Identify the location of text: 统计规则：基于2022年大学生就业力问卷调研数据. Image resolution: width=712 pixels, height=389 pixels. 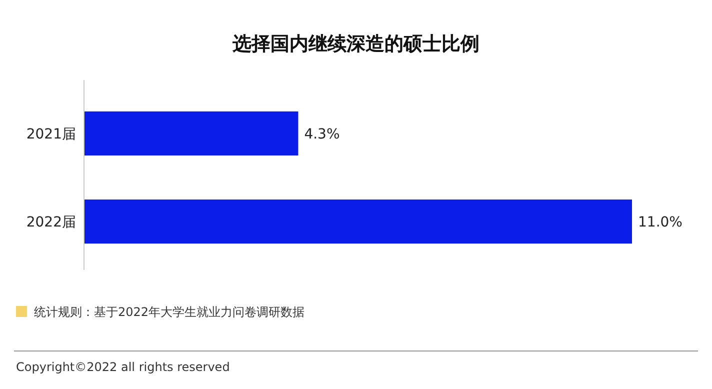
(169, 312).